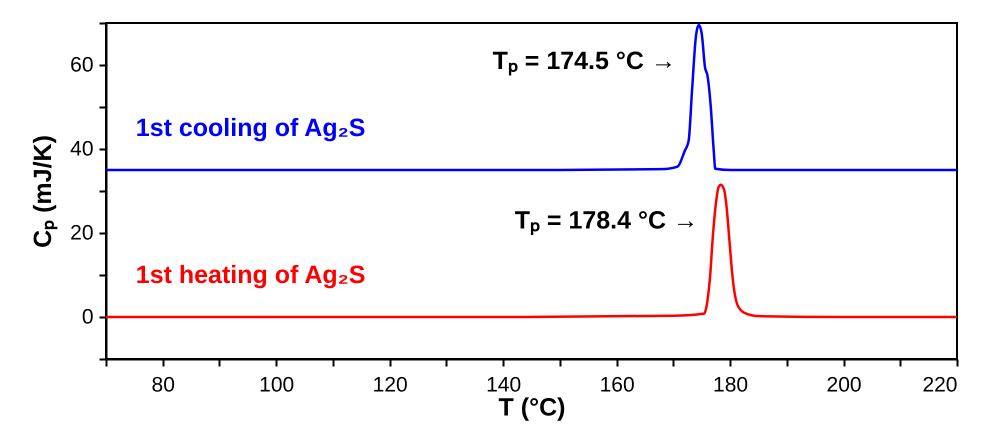 The image size is (997, 425). Describe the element at coordinates (844, 385) in the screenshot. I see `x-tick-label: 200` at that location.